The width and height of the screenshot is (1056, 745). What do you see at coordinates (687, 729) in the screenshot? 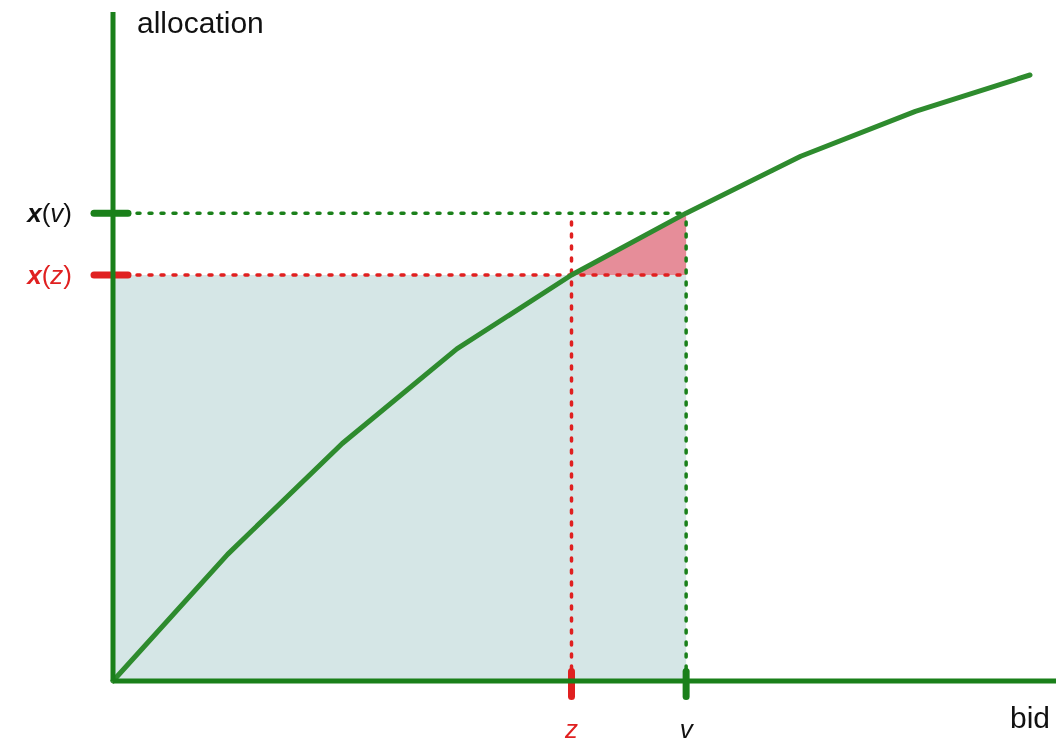
I see `x-tick-label: v` at bounding box center [687, 729].